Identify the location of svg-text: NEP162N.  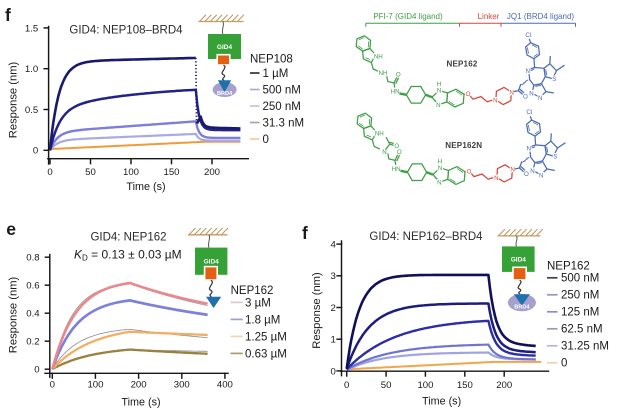
(463, 145).